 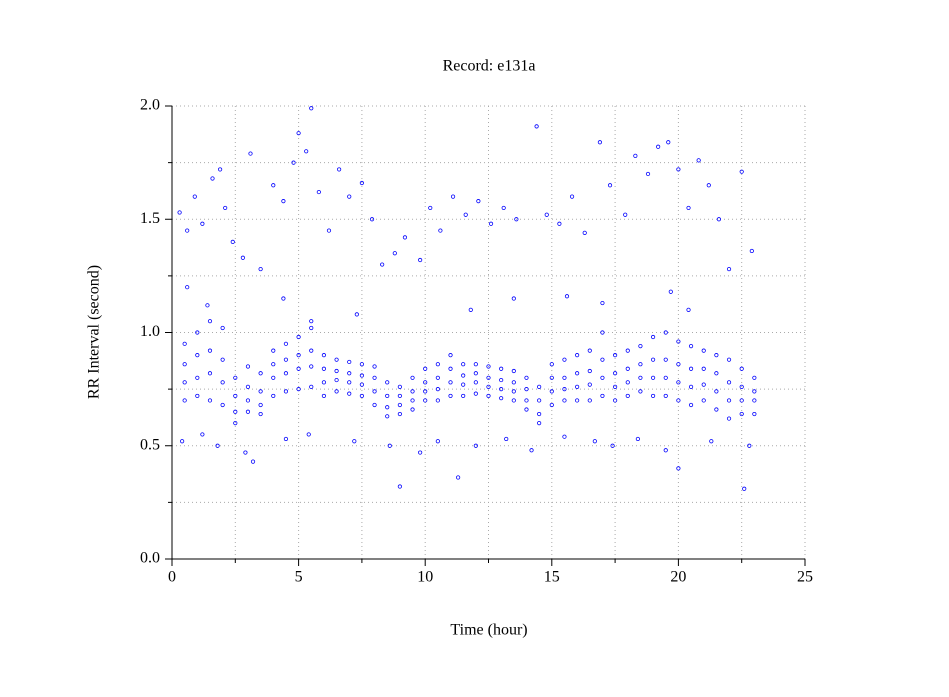 I want to click on y-tick-label: 0.5, so click(x=150, y=444).